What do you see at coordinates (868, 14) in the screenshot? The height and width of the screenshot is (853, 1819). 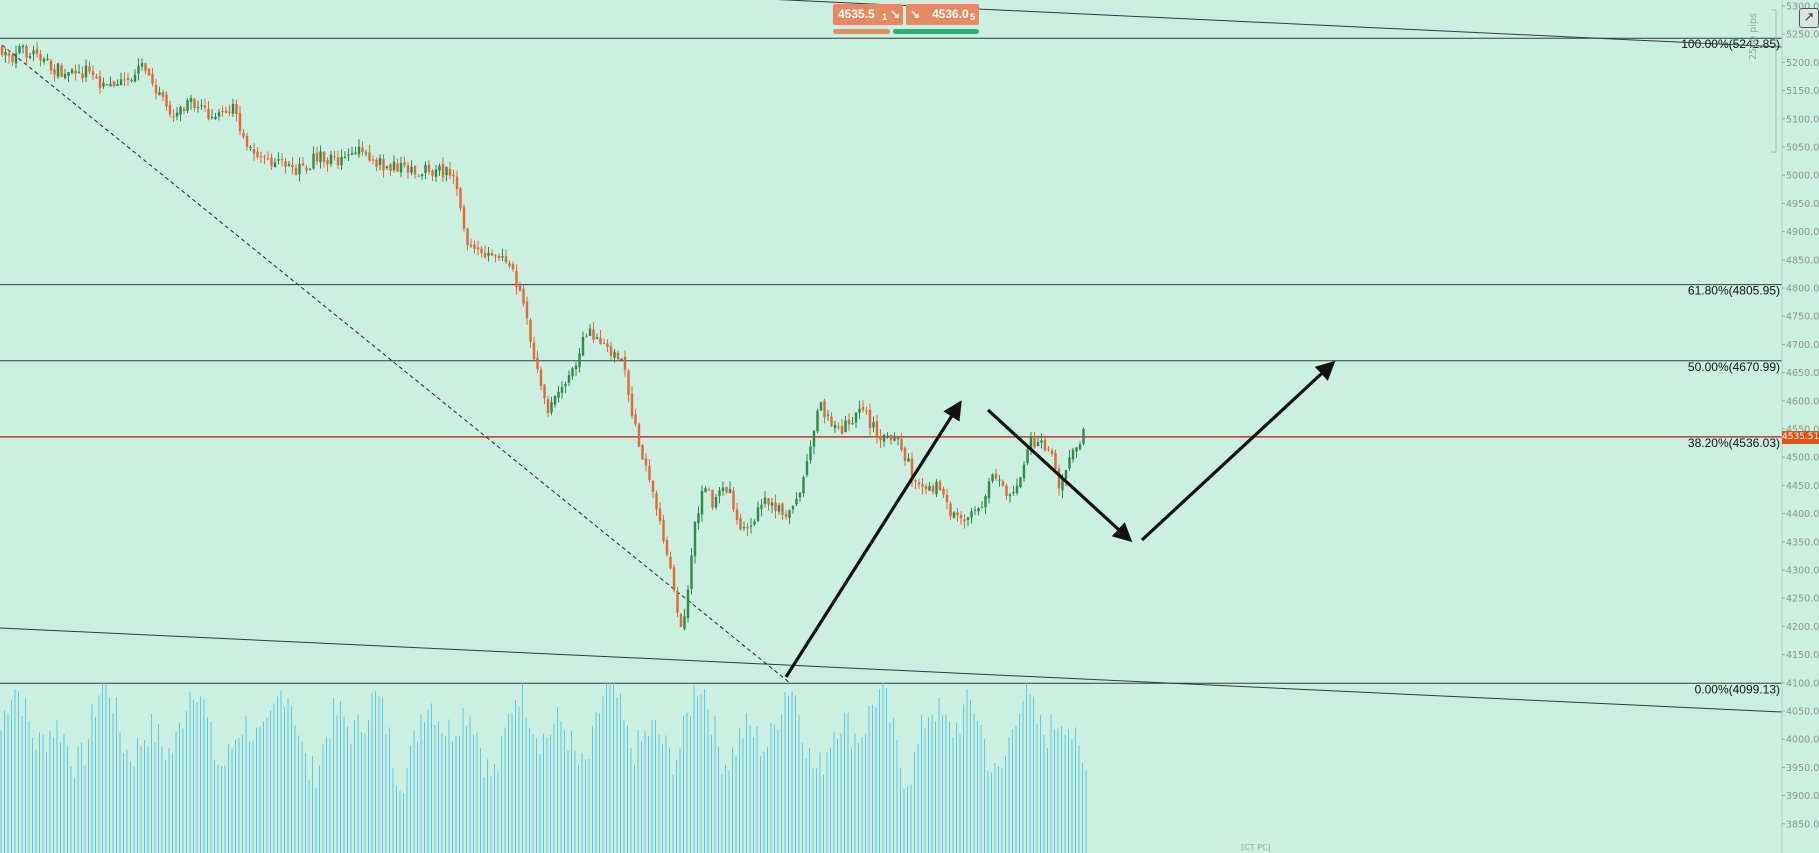 I see `sell-price-box: 4535.5 1 ↘` at bounding box center [868, 14].